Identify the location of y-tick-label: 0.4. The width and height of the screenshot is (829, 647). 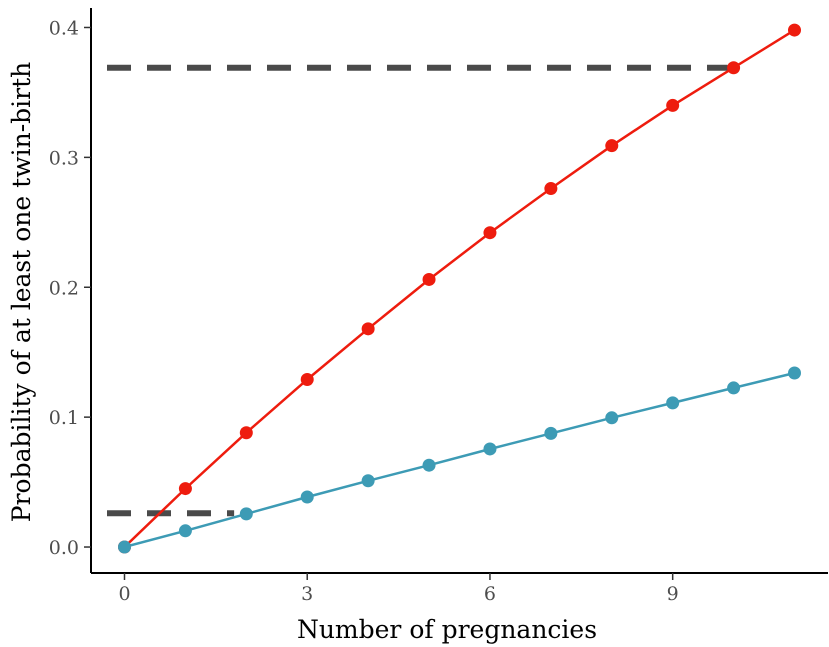
(64, 28).